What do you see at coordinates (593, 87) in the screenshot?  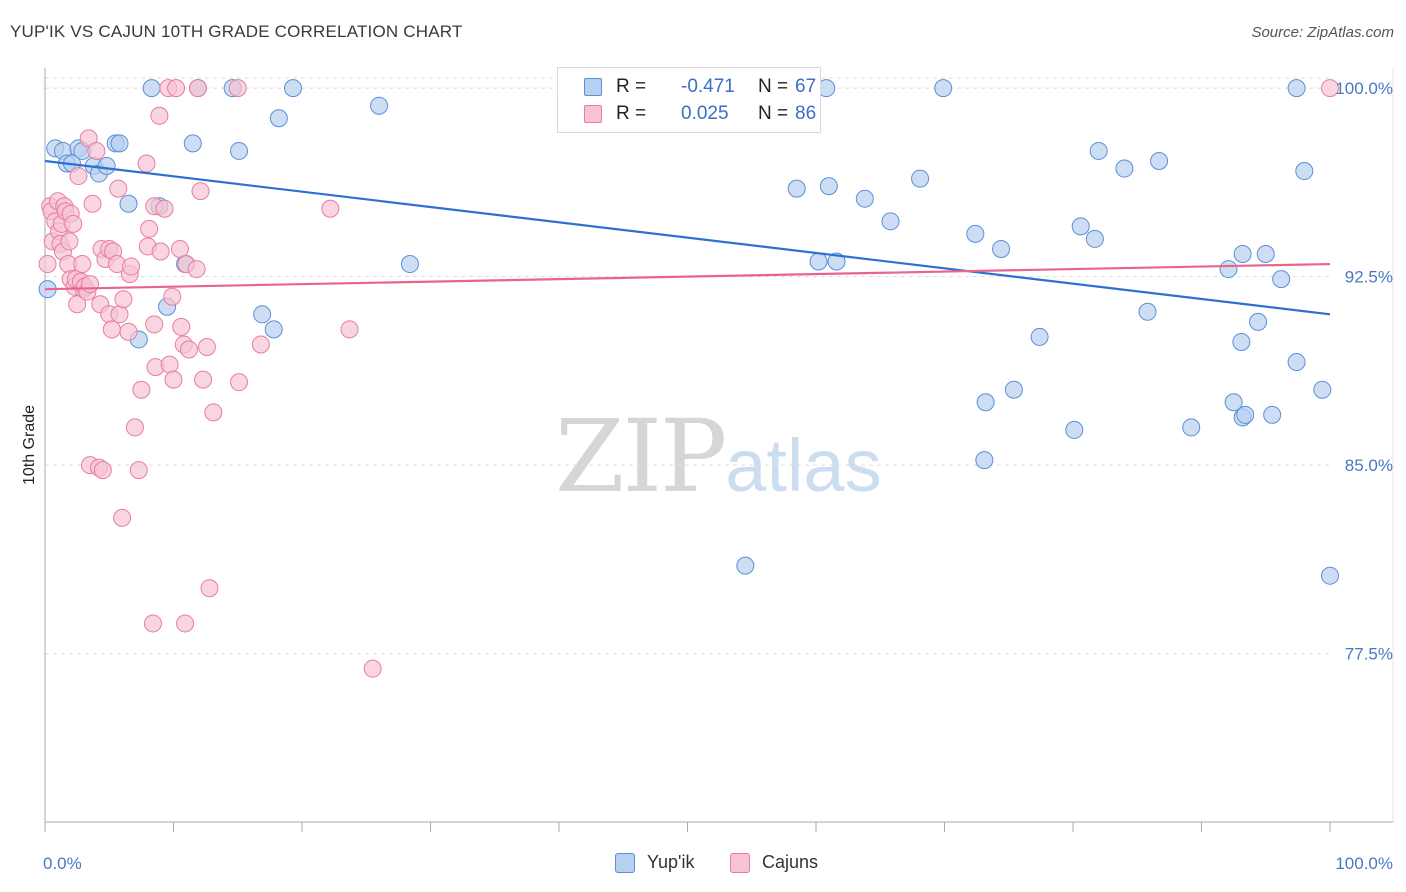 I see `legend-swatch-yupik` at bounding box center [593, 87].